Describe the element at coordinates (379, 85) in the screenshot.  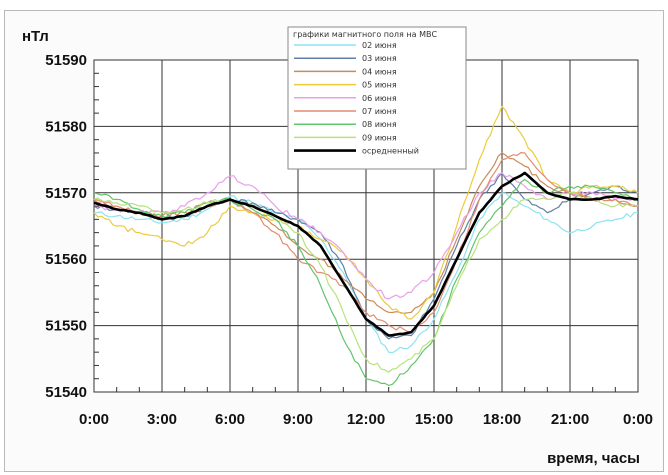
I see `legend-label: 05 июня` at that location.